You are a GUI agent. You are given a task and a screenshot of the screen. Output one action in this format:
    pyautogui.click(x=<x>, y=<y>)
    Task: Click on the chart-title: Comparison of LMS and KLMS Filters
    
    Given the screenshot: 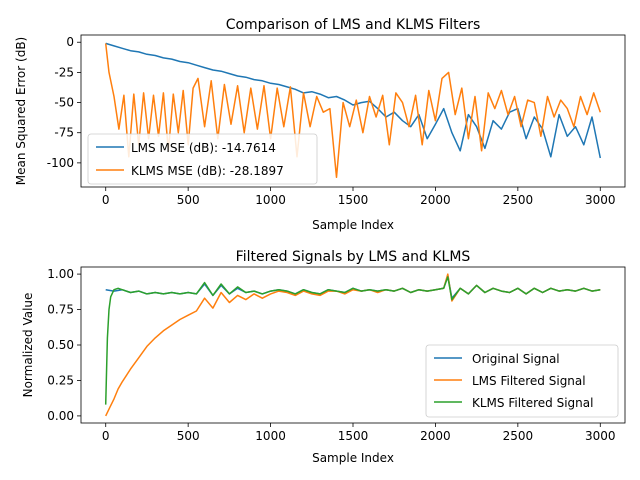 What is the action you would take?
    pyautogui.click(x=353, y=25)
    